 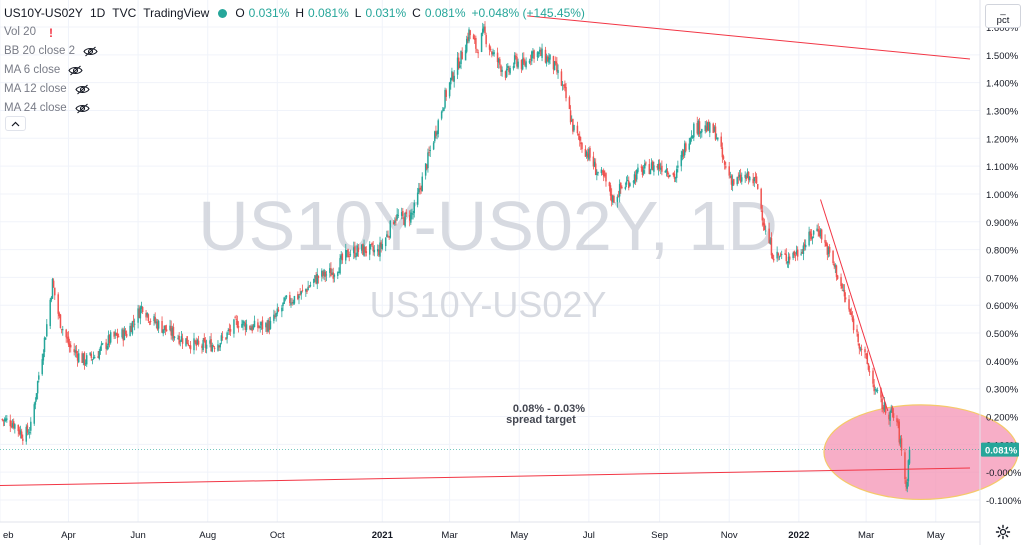 I want to click on indicator-vol: Vol 20 !, so click(x=295, y=32).